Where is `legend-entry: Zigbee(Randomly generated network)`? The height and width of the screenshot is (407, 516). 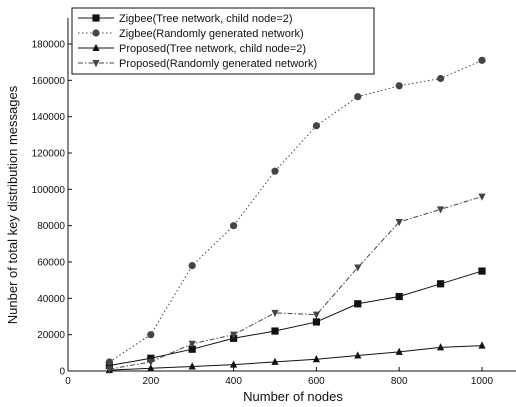
legend-entry: Zigbee(Randomly generated network) is located at coordinates (191, 34).